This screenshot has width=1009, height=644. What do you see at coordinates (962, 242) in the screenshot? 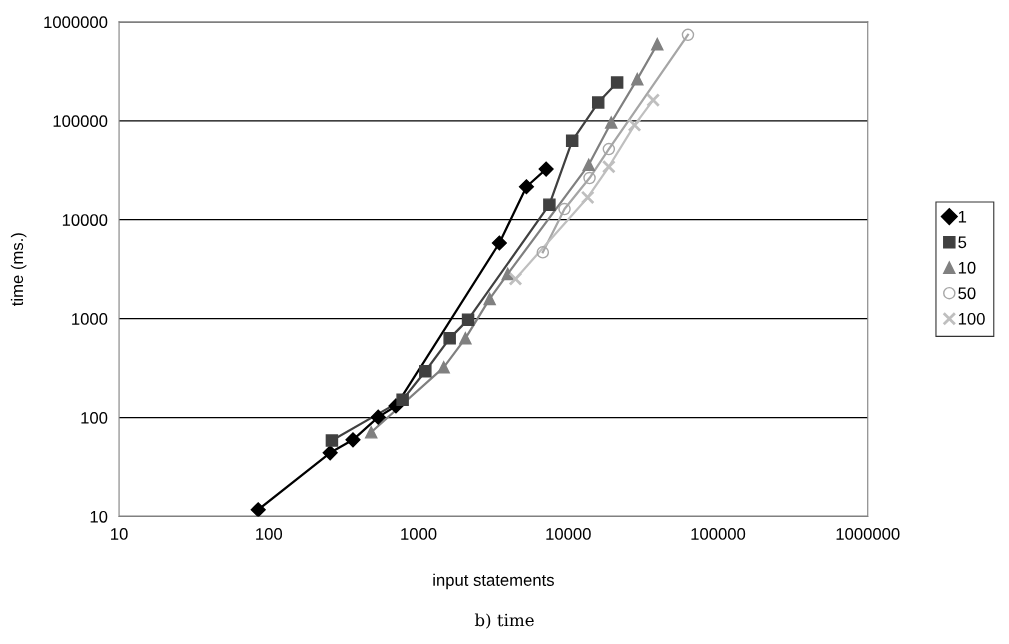
I see `legend-label: 5` at bounding box center [962, 242].